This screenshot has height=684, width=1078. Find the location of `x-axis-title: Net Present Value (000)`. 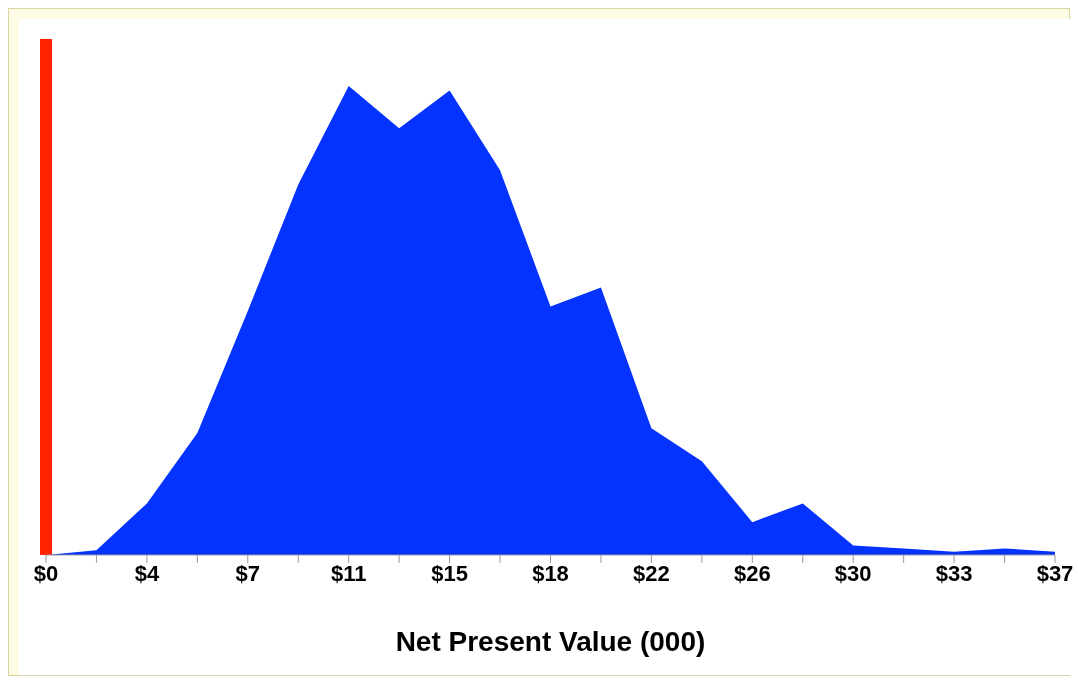

x-axis-title: Net Present Value (000) is located at coordinates (550, 641).